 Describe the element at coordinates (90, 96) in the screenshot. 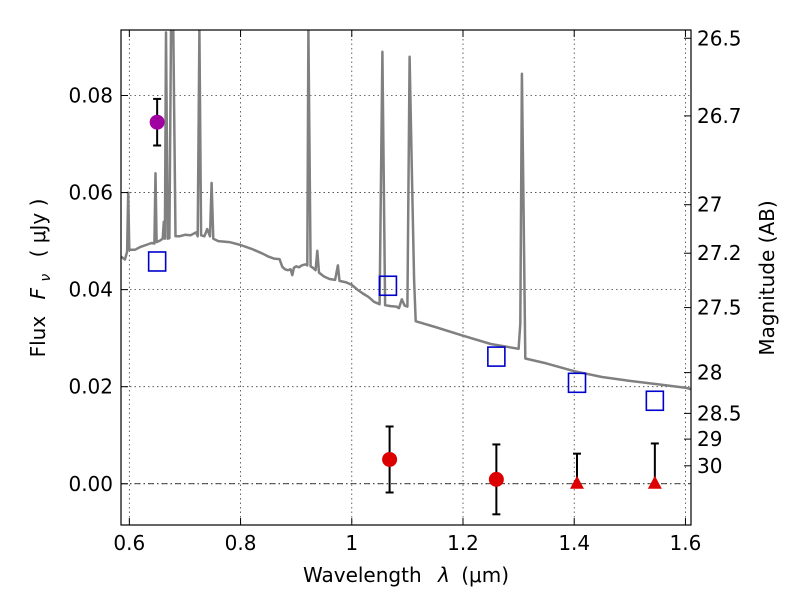

I see `y-tick-label: 0.08` at that location.